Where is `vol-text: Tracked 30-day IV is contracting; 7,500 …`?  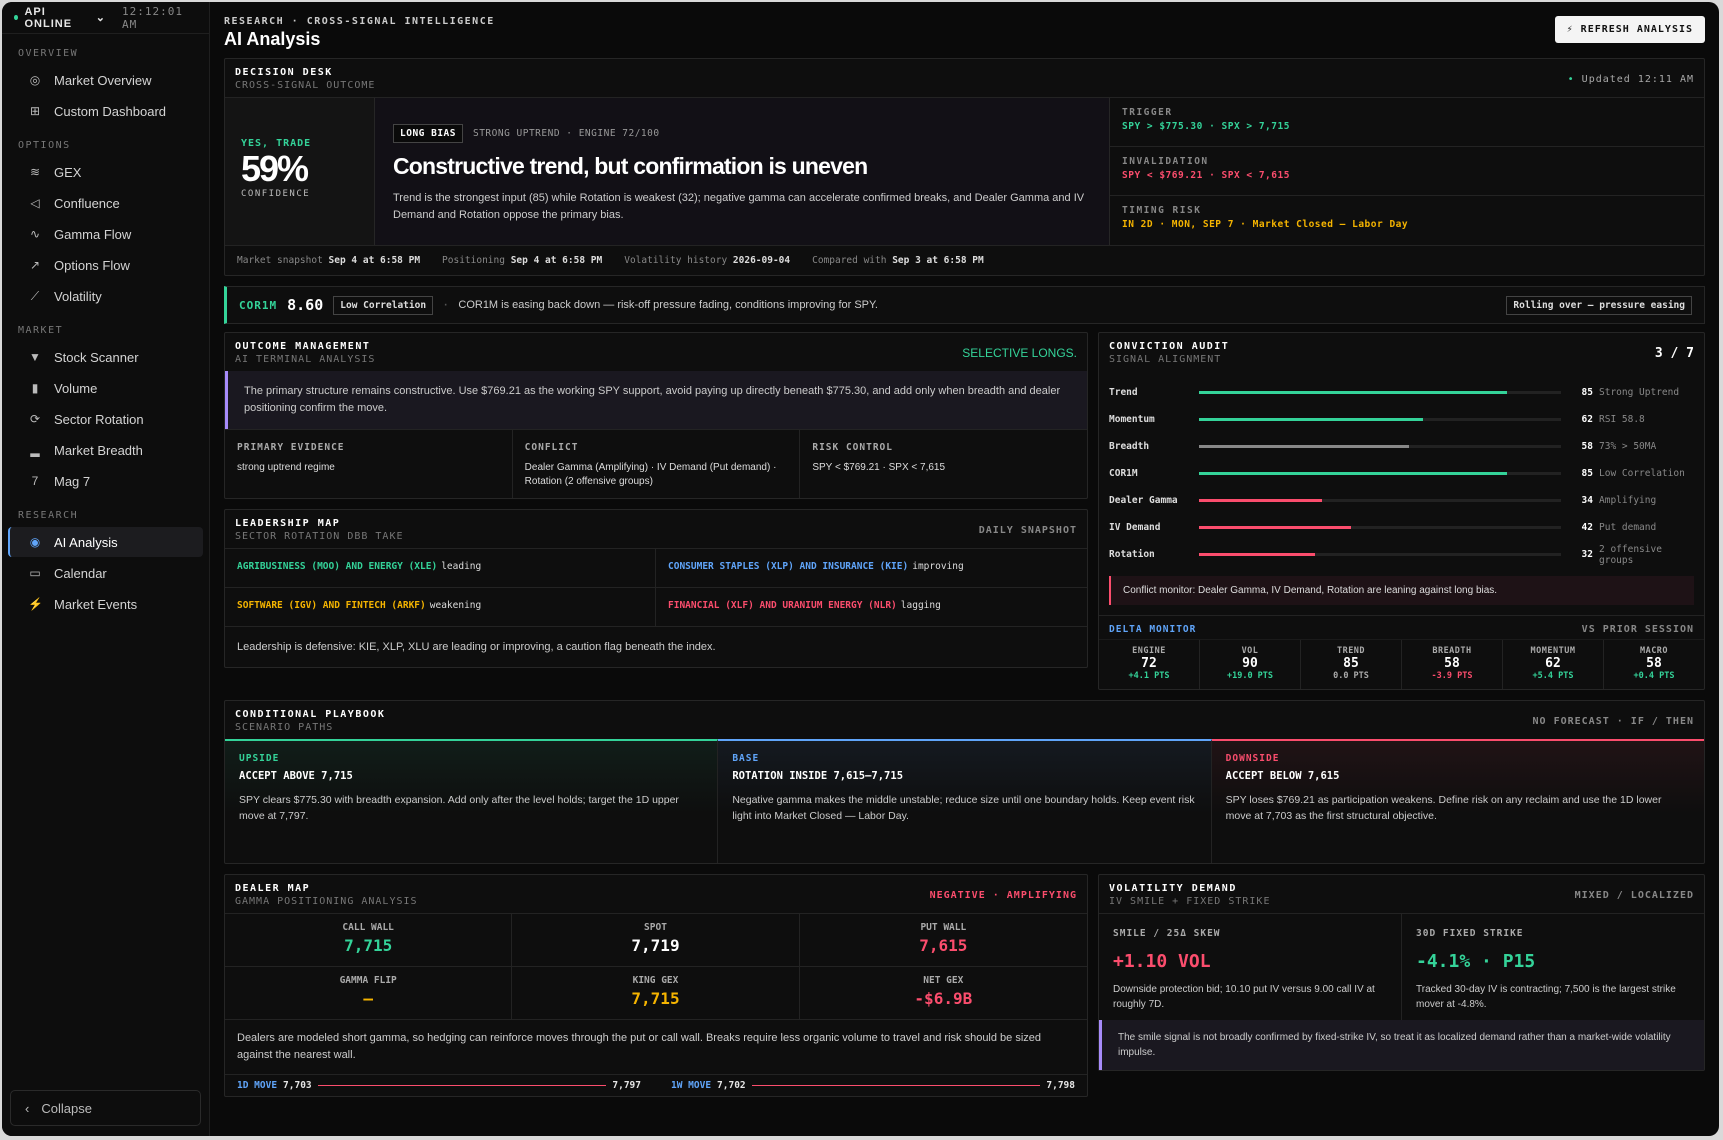
vol-text: Tracked 30-day IV is contracting; 7,500 … is located at coordinates (1546, 997).